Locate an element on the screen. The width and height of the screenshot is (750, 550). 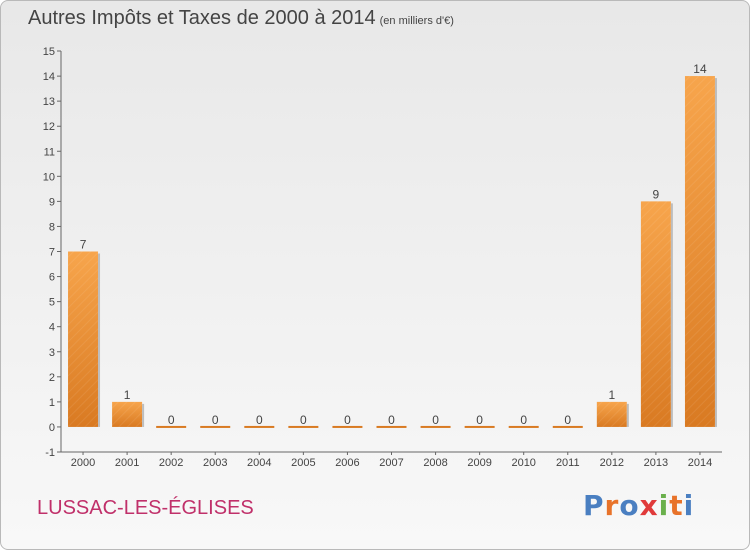
x-tick-label: 2008 is located at coordinates (435, 463).